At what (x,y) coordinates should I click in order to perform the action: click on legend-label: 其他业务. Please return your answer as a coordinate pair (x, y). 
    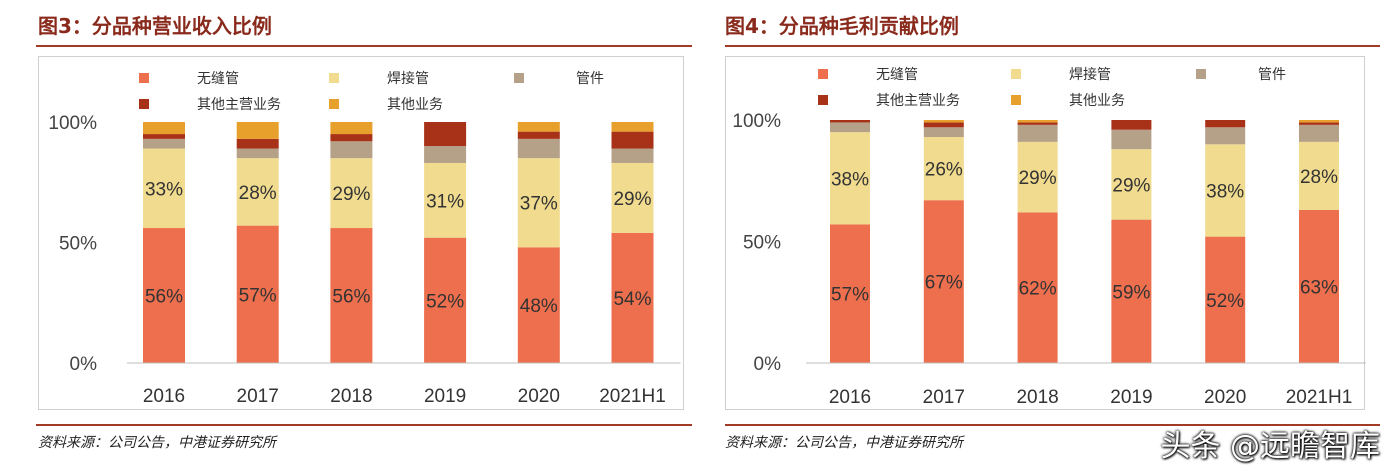
    Looking at the image, I should click on (415, 104).